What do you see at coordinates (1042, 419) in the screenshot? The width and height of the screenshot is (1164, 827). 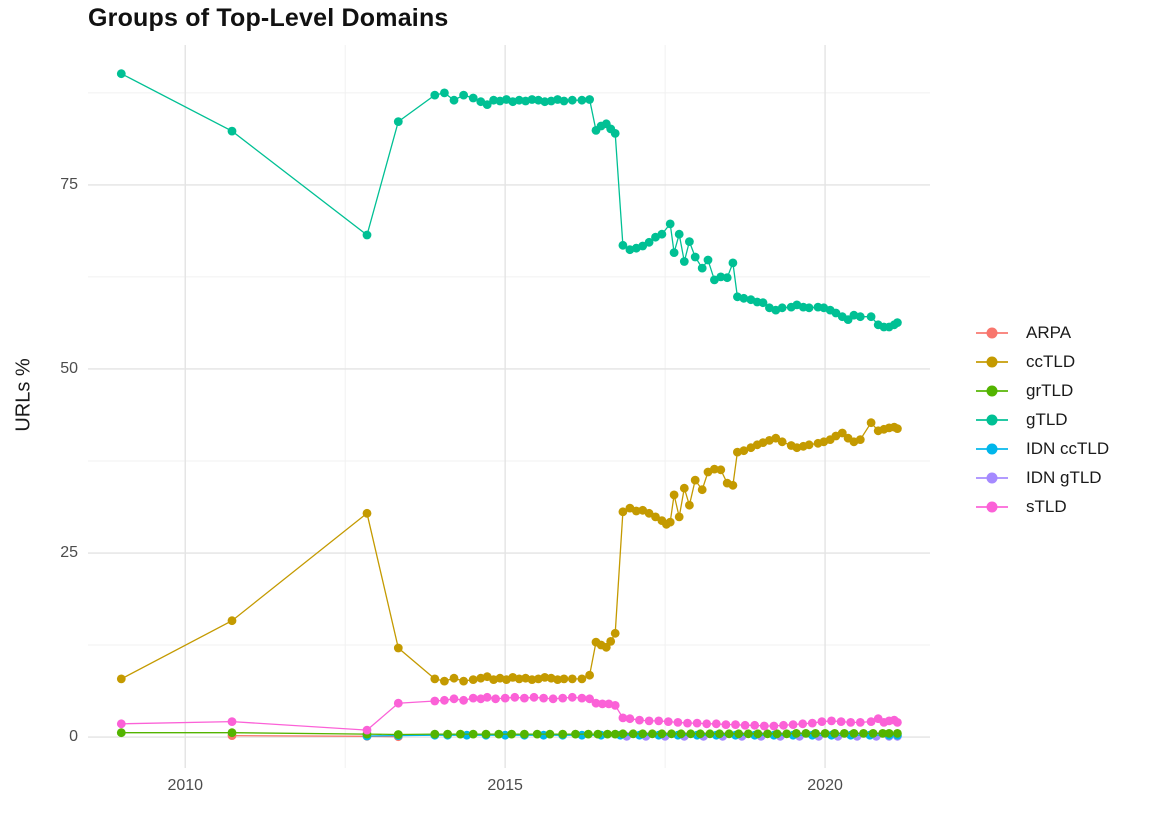 I see `legend: ARPA ccTLD grTLD gTLD IDN ccTLD IDN gTLD sTLD` at bounding box center [1042, 419].